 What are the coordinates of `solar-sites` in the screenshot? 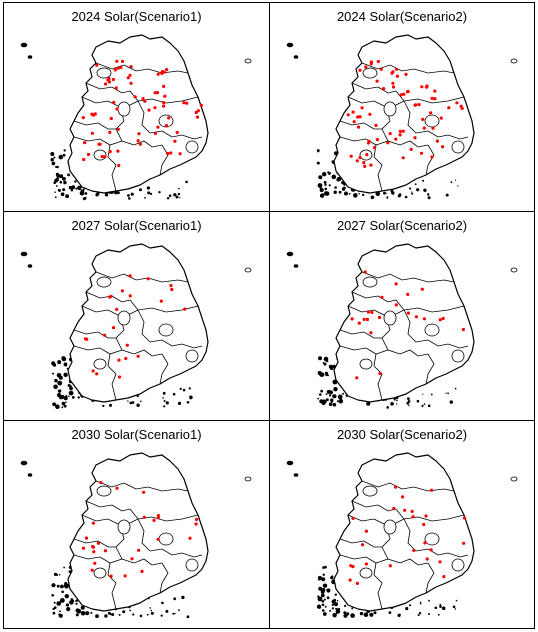 It's located at (405, 113).